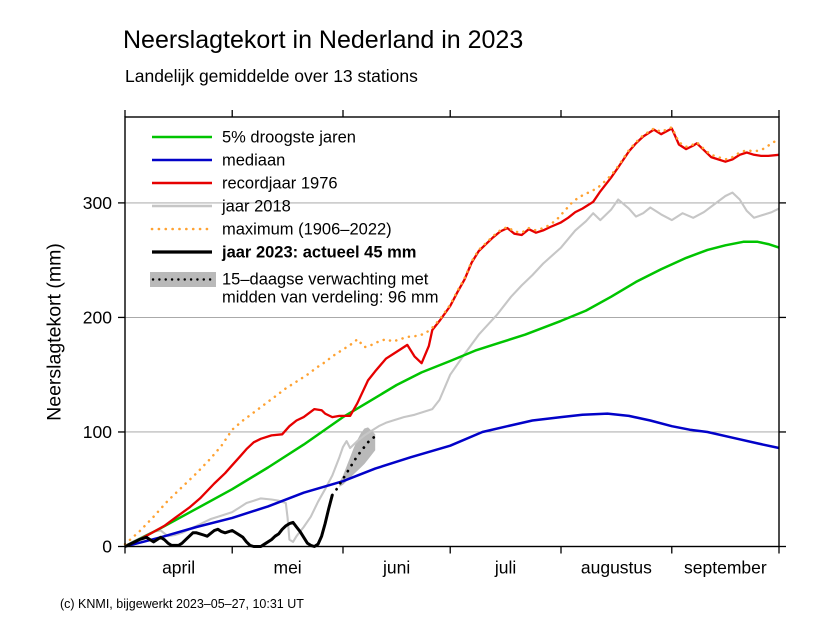 The width and height of the screenshot is (833, 641). What do you see at coordinates (54, 332) in the screenshot?
I see `y-axis-label: Neerslagtekort (mm)` at bounding box center [54, 332].